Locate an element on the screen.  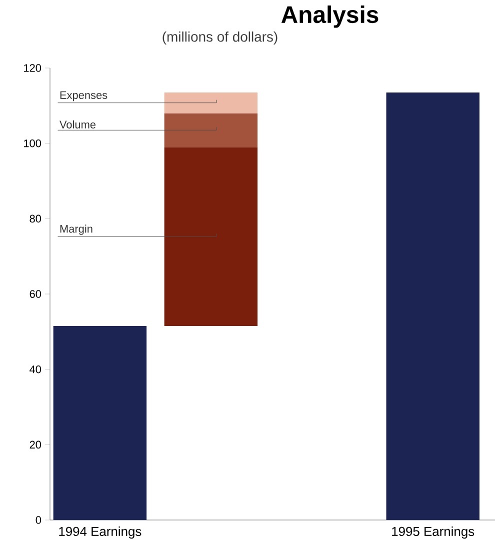
y-tick-label: 60 is located at coordinates (36, 294).